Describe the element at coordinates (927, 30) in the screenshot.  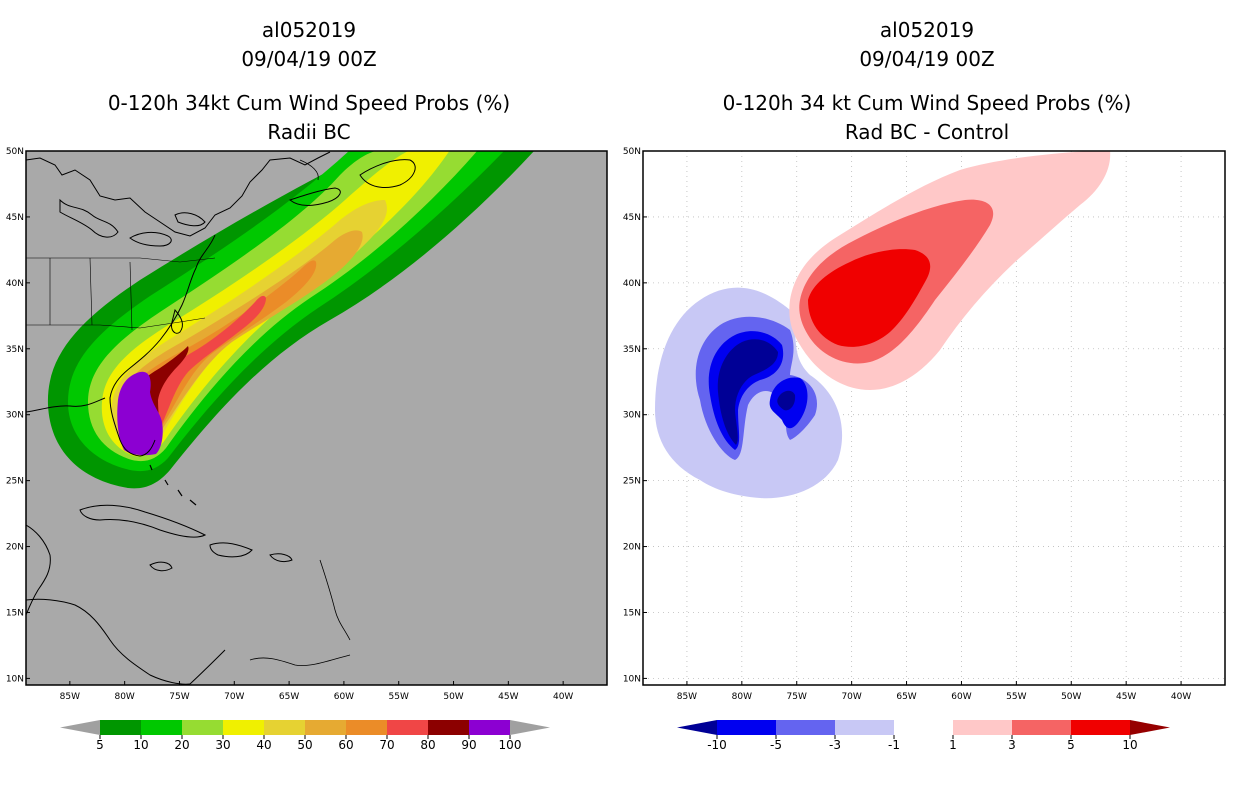
I see `right-storm-id: al052019` at that location.